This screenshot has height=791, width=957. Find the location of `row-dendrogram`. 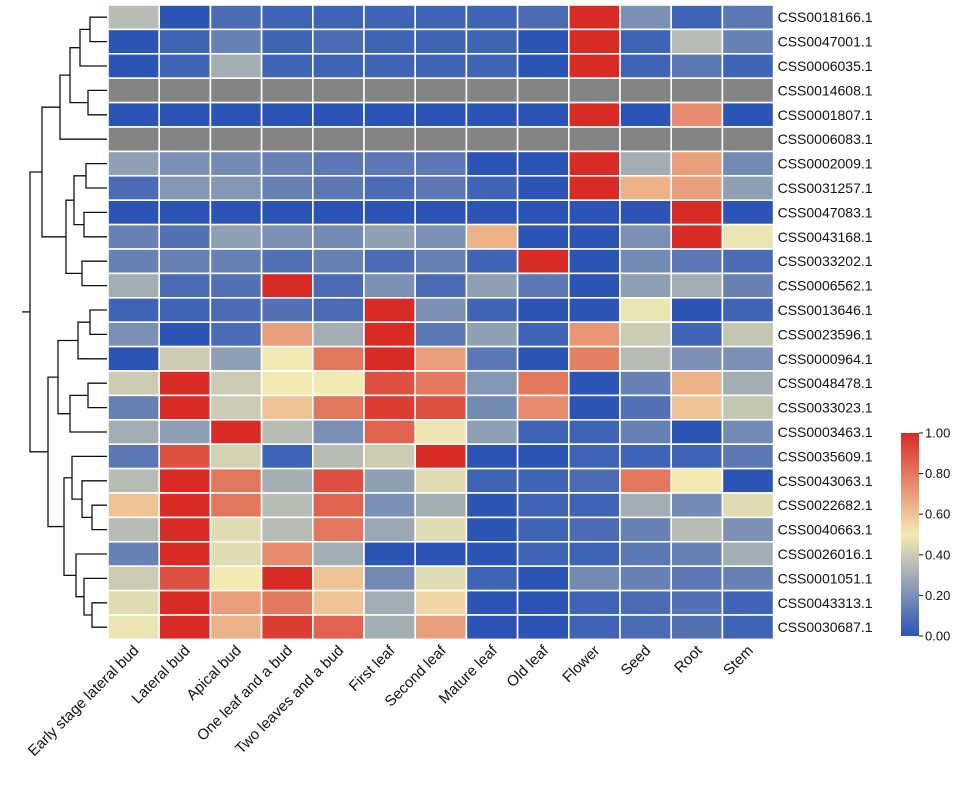

row-dendrogram is located at coordinates (64, 322).